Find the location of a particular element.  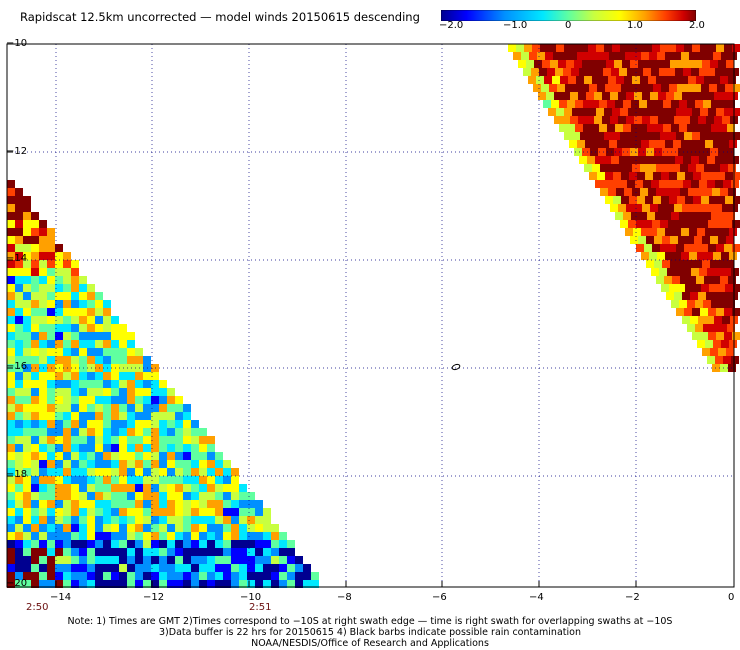

y-tick-label: −18 is located at coordinates (17, 474).